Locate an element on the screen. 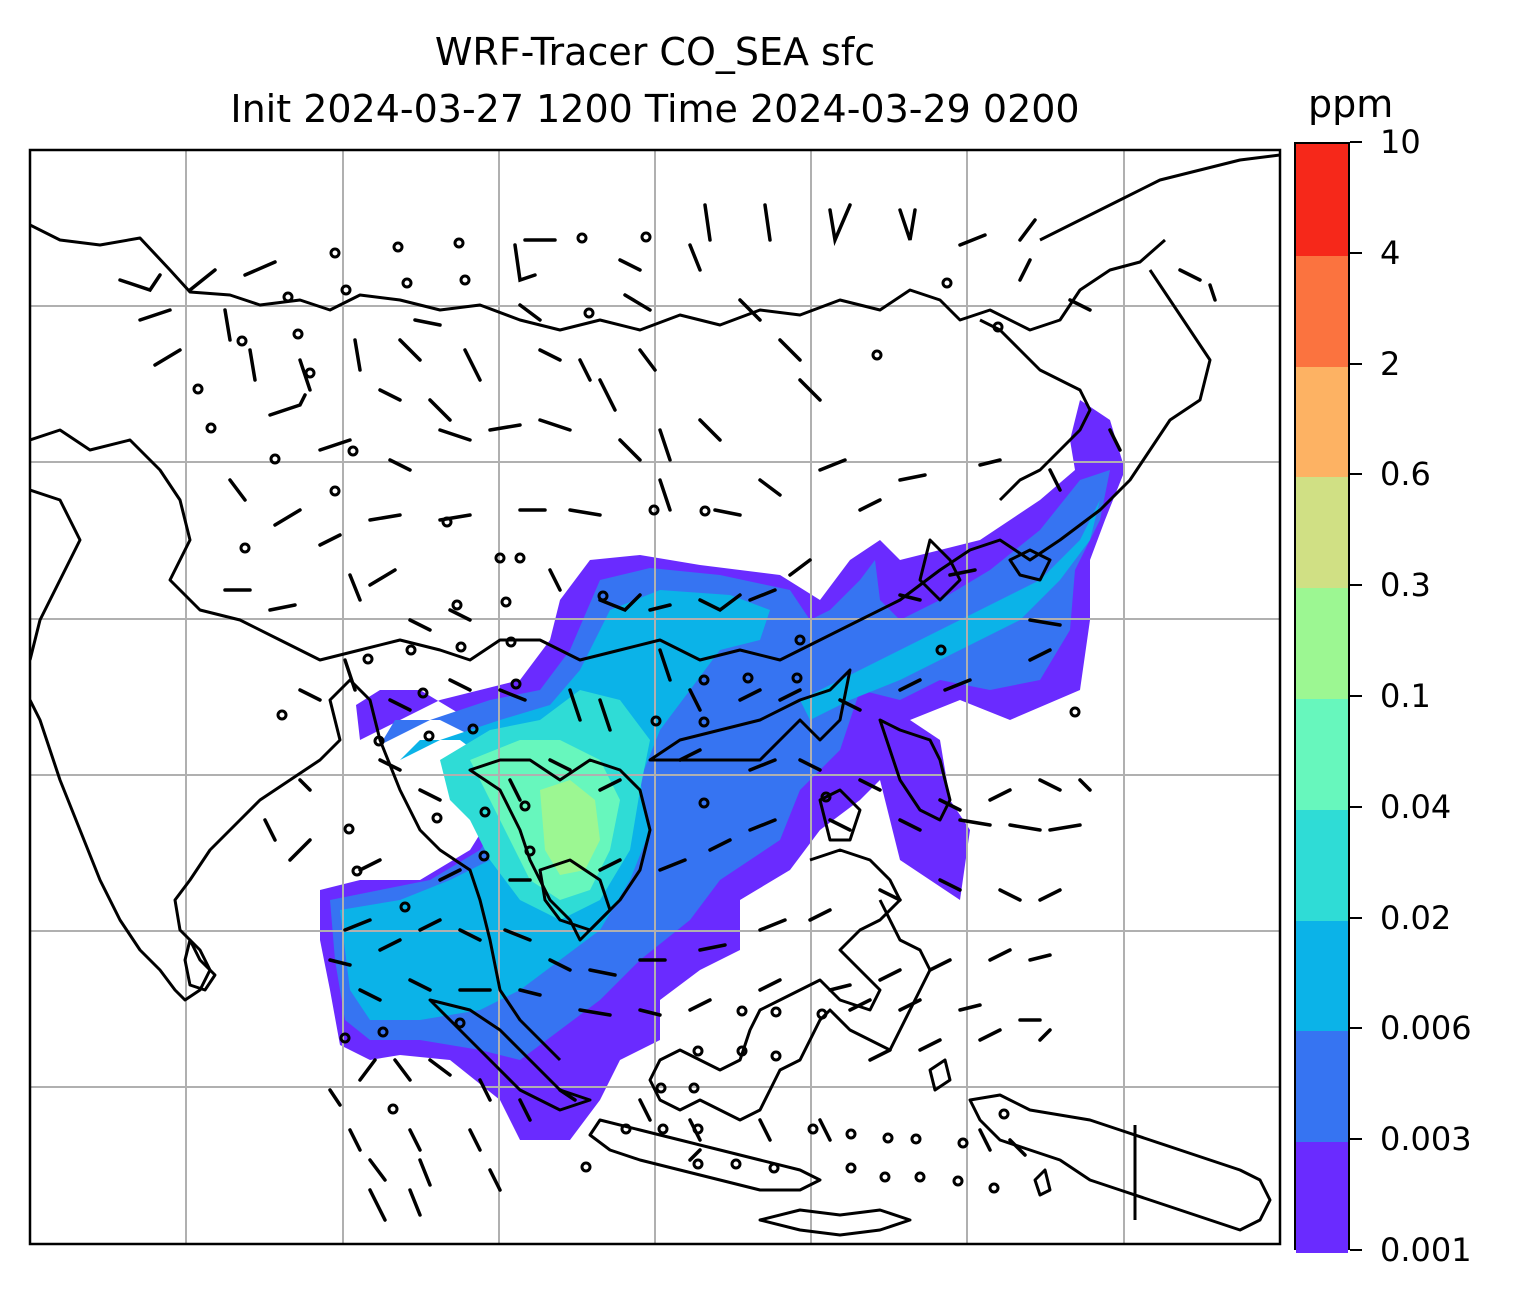 The image size is (1528, 1306). colorbar is located at coordinates (1322, 697).